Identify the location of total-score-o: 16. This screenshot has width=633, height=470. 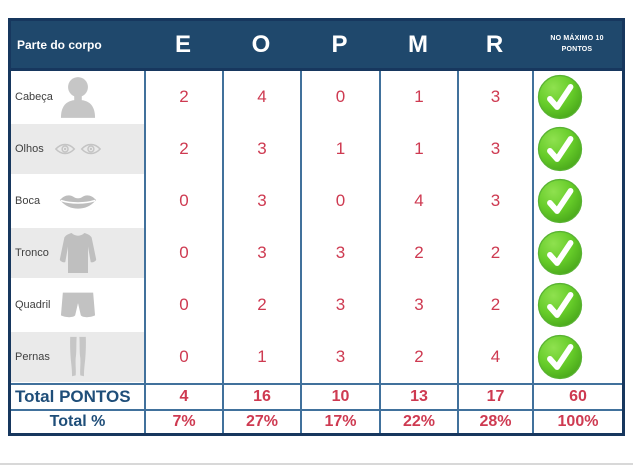
(261, 397).